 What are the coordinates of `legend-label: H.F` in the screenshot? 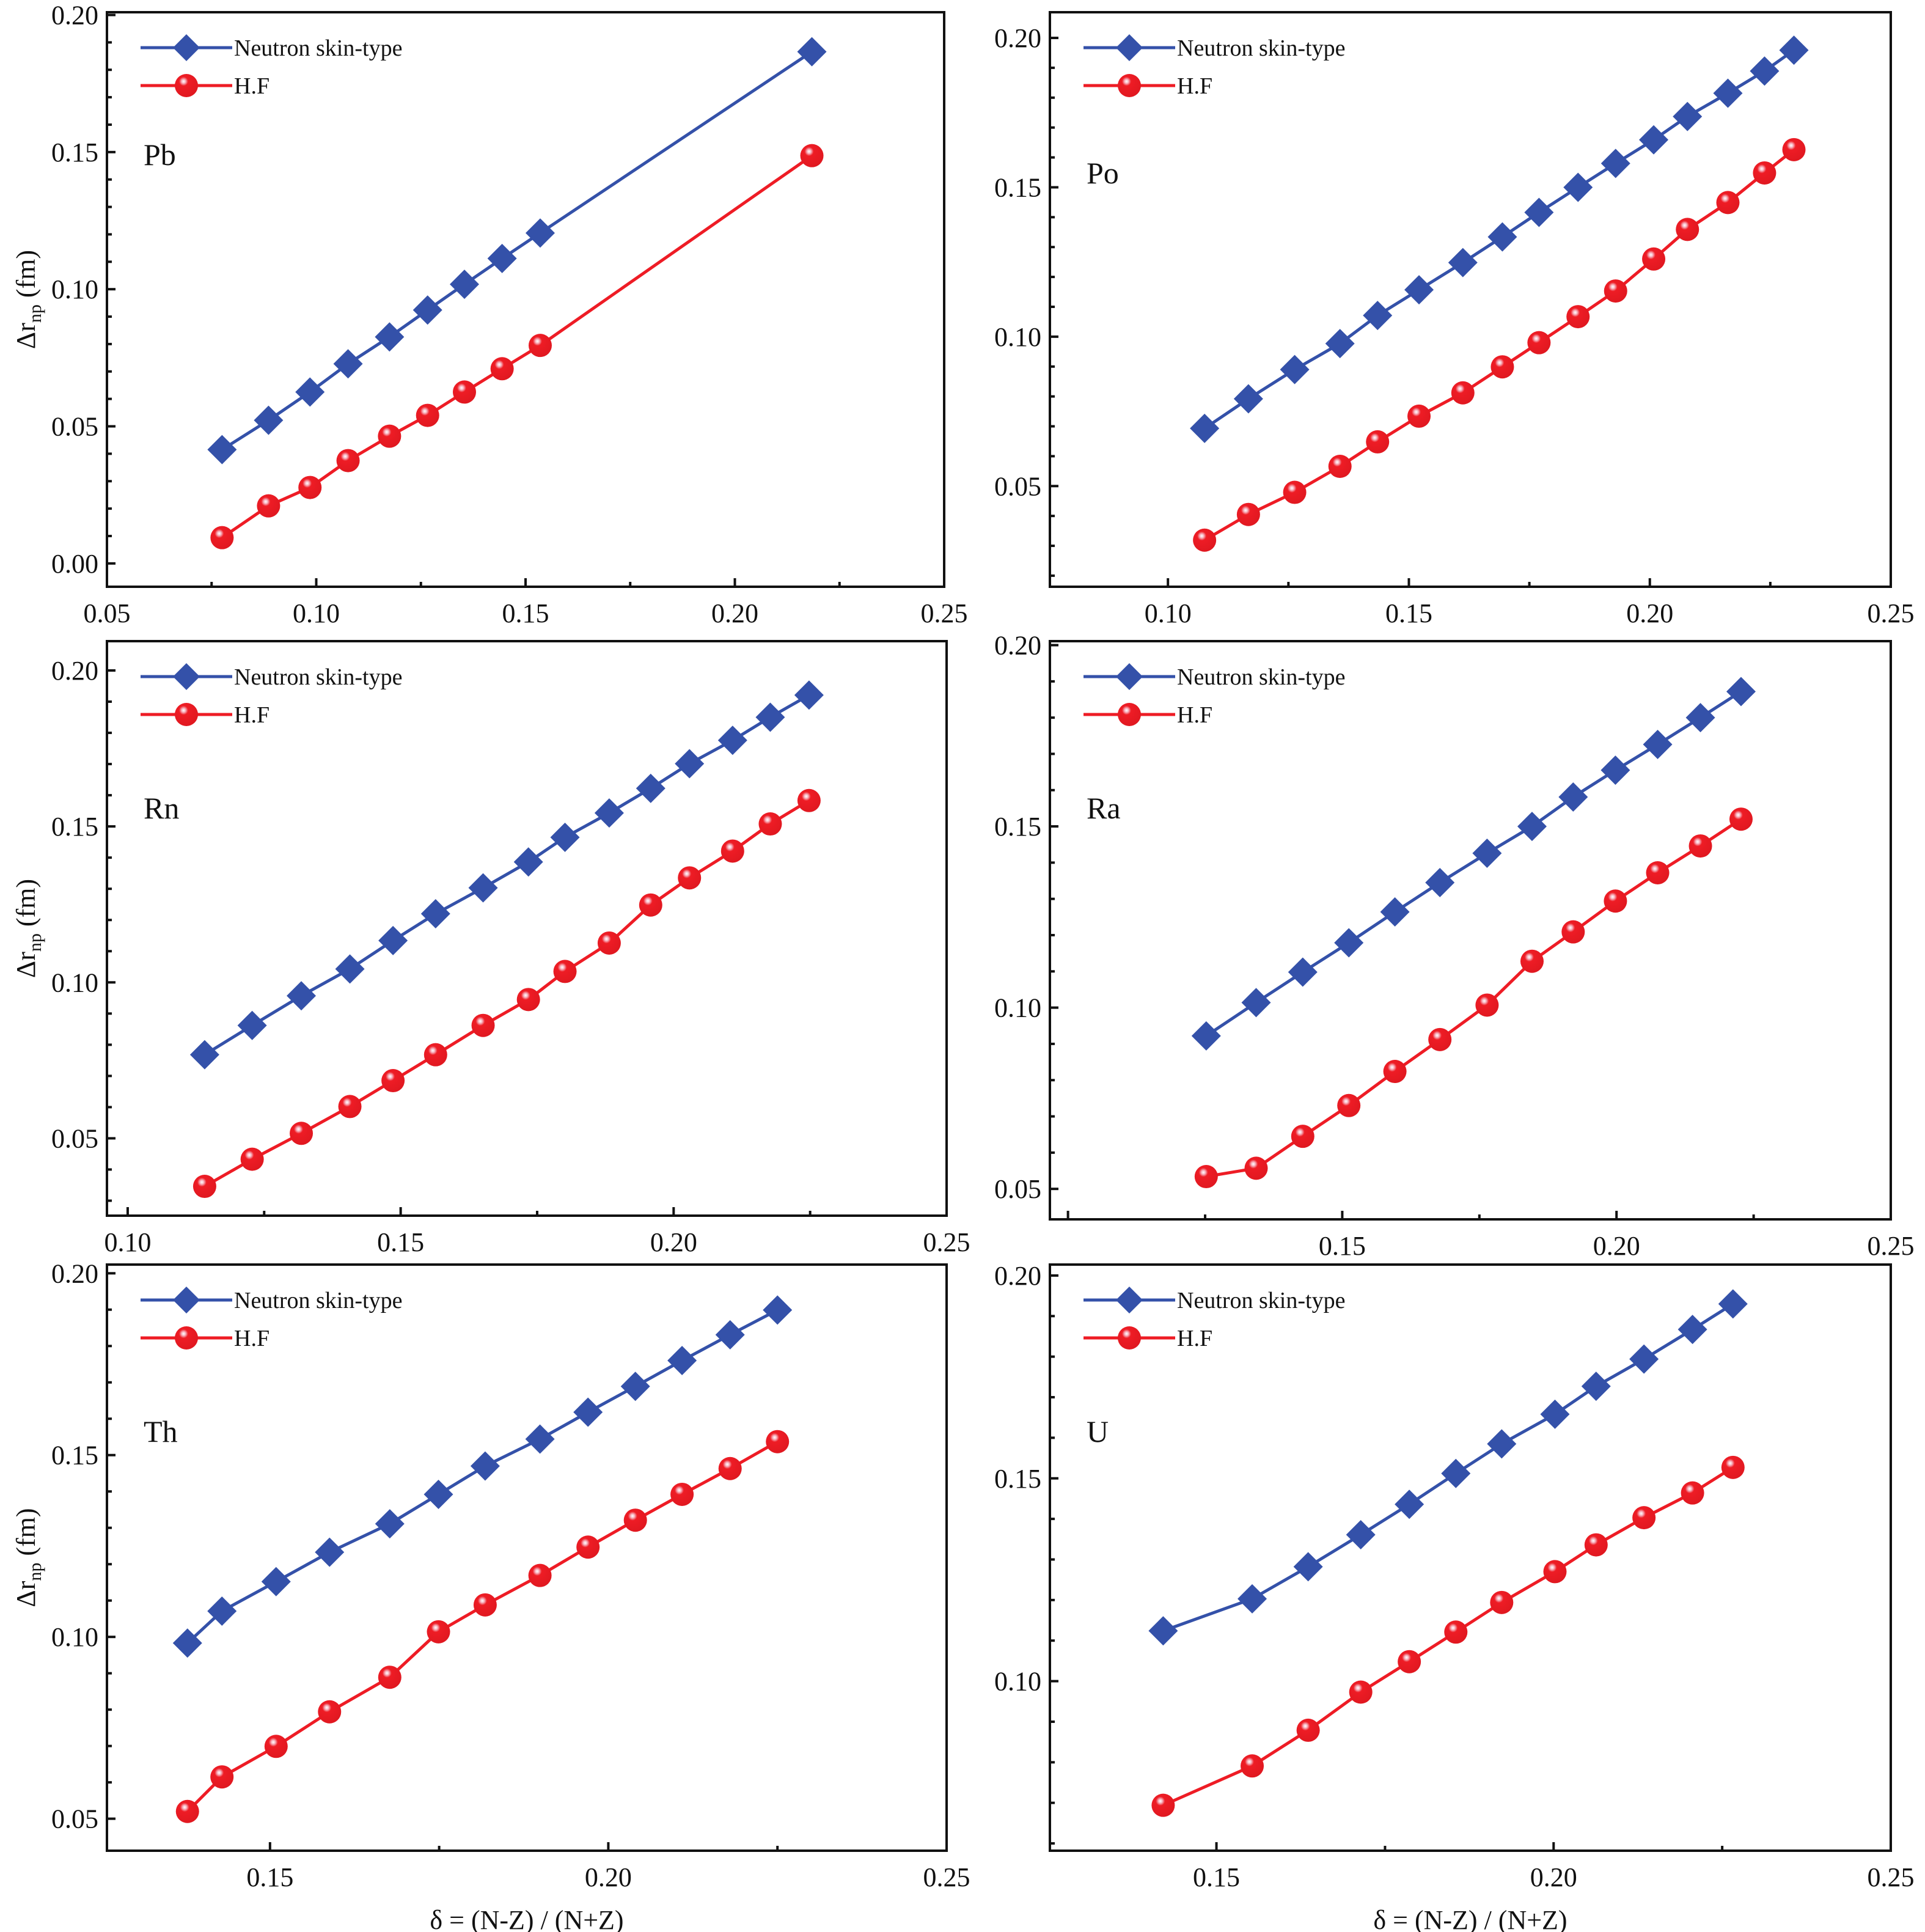 It's located at (1195, 86).